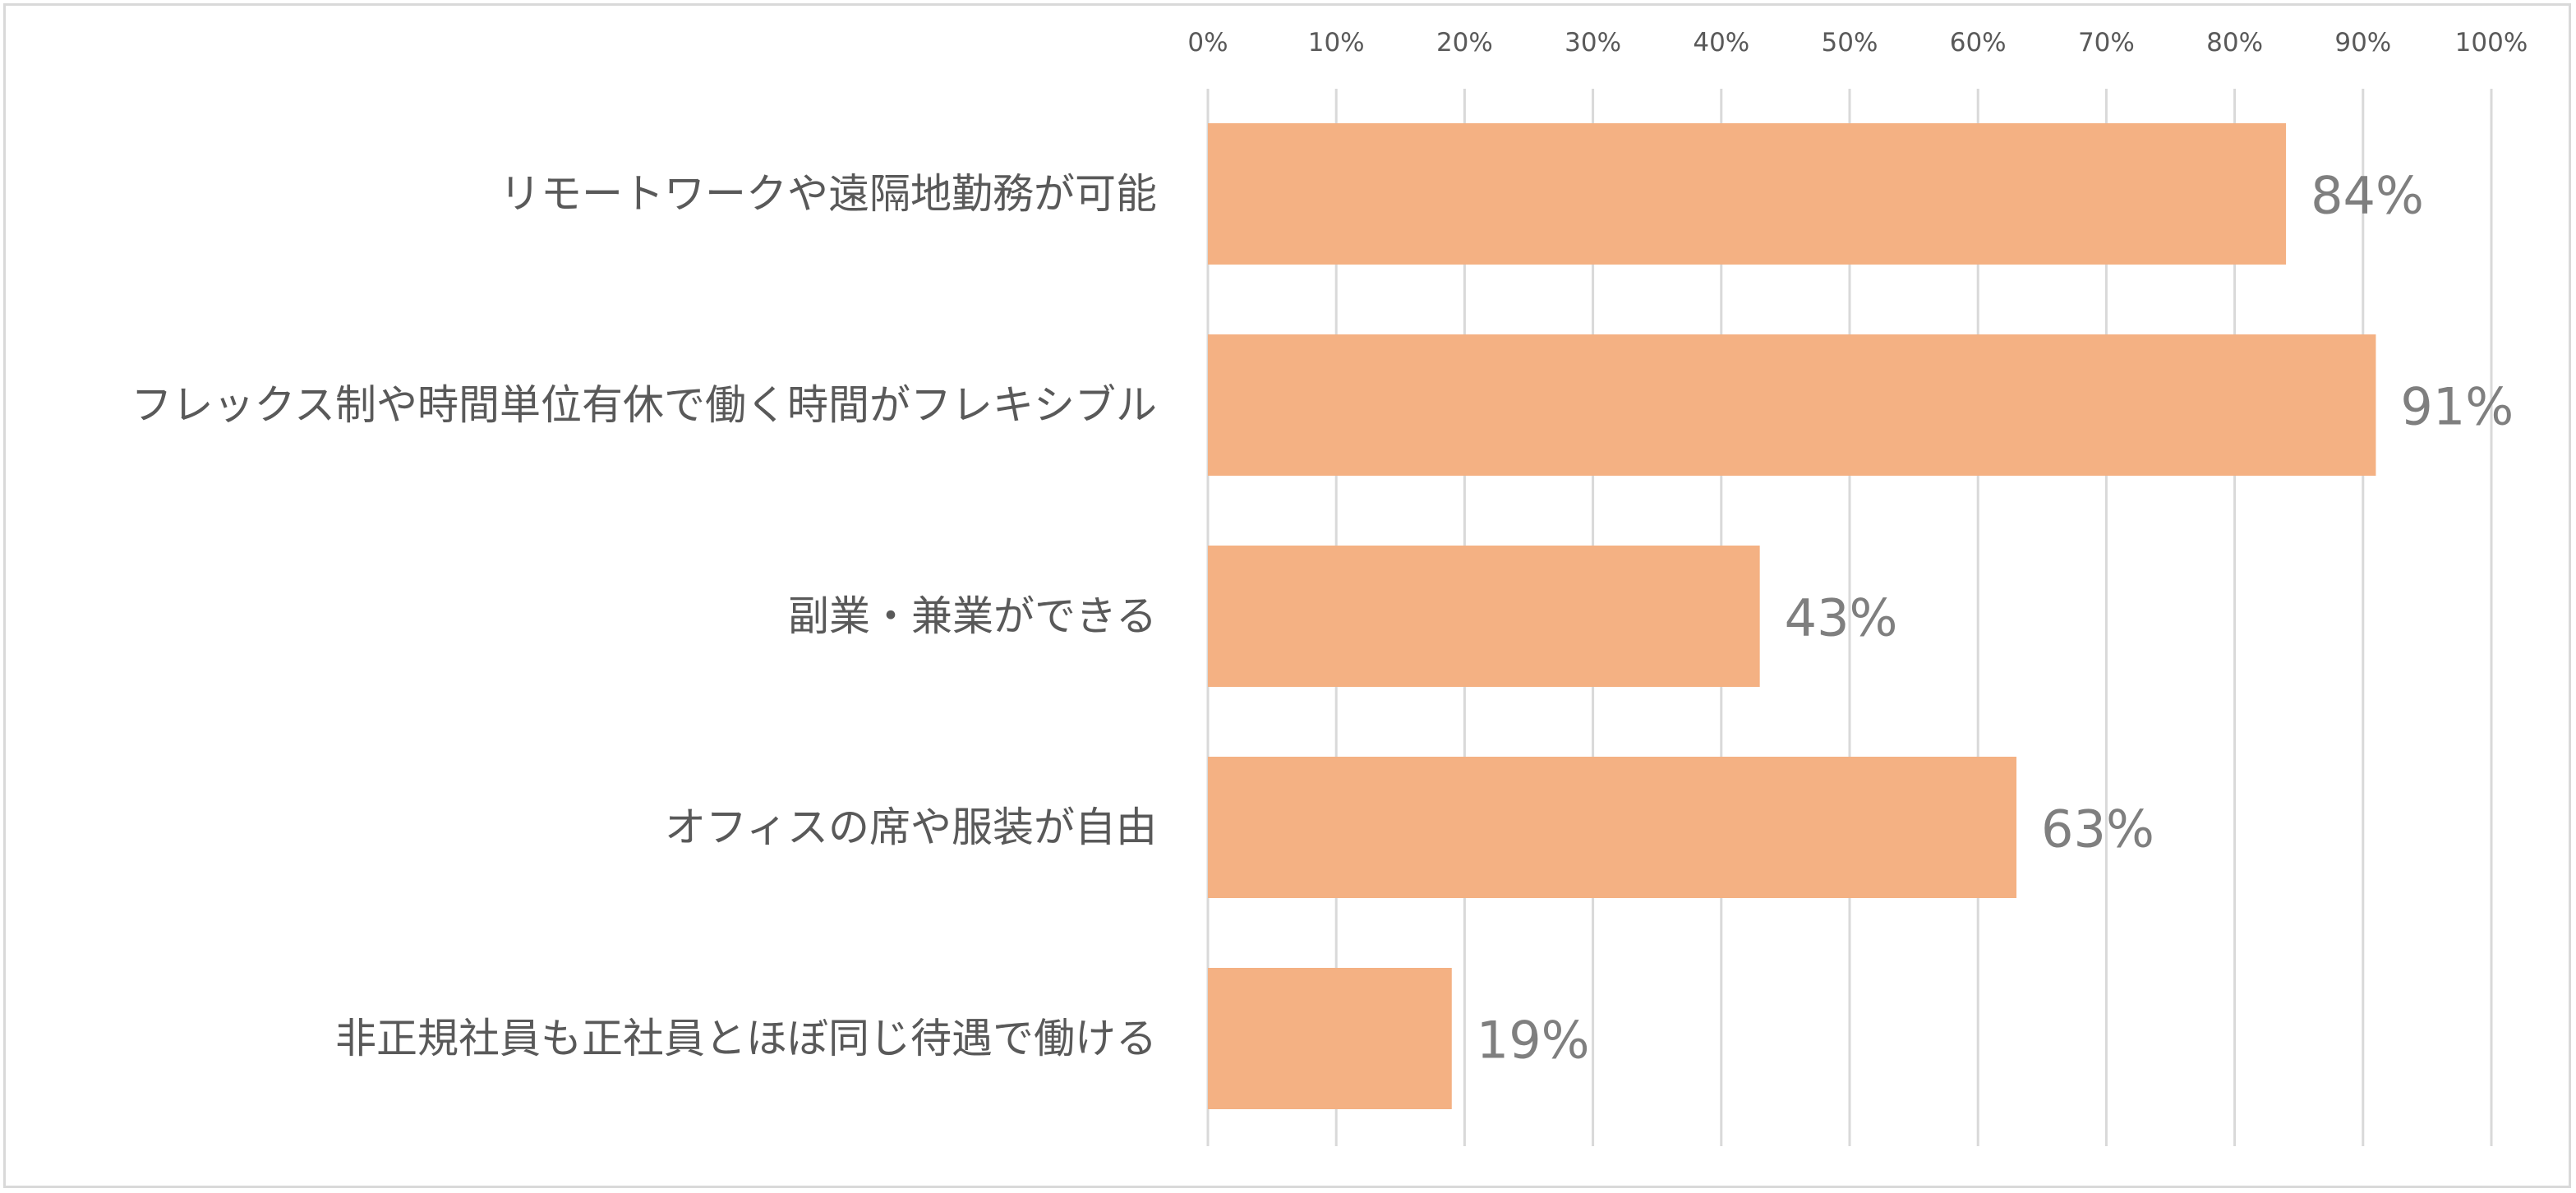 This screenshot has height=1193, width=2576. Describe the element at coordinates (2362, 43) in the screenshot. I see `x-tick-label: 90%` at that location.